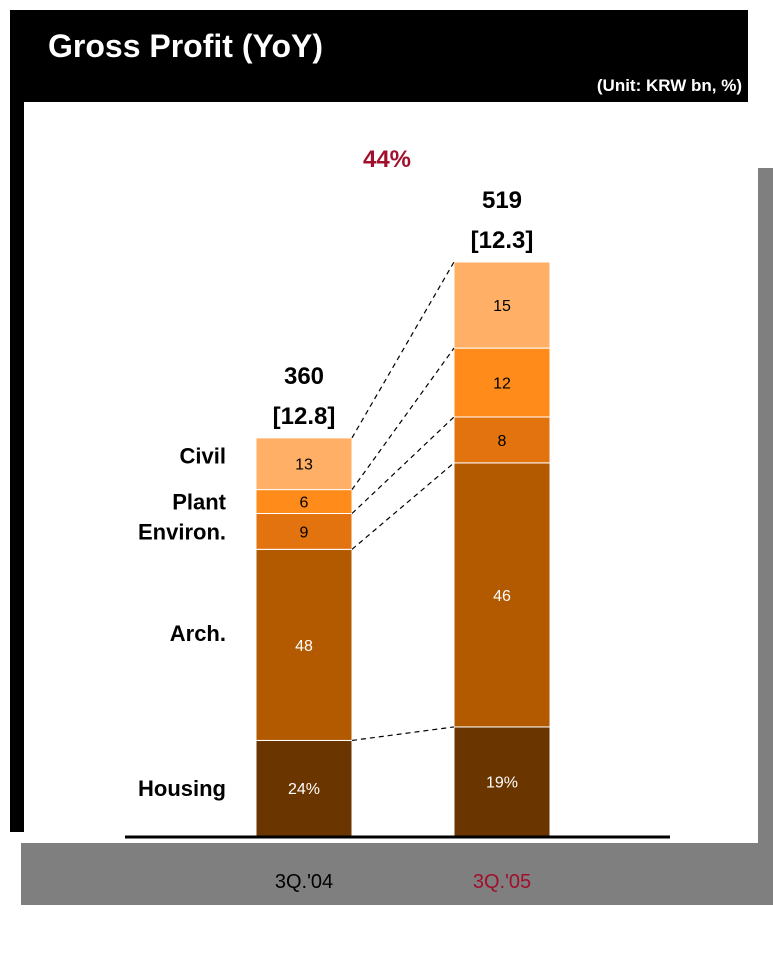  Describe the element at coordinates (765, 536) in the screenshot. I see `right-shadow-edge` at that location.